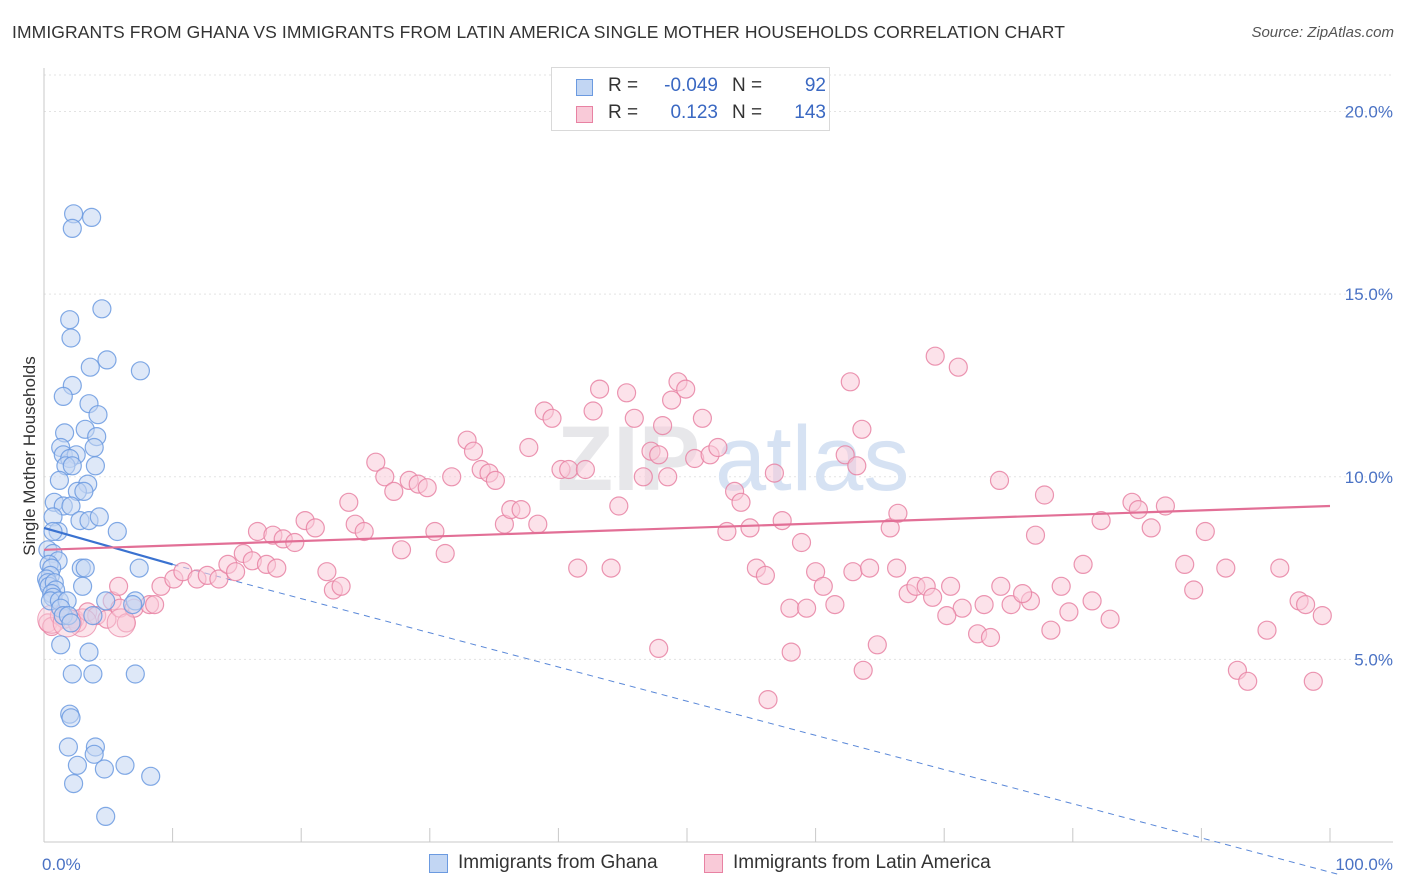 This screenshot has height=892, width=1406. I want to click on latin-america-swatch, so click(584, 114).